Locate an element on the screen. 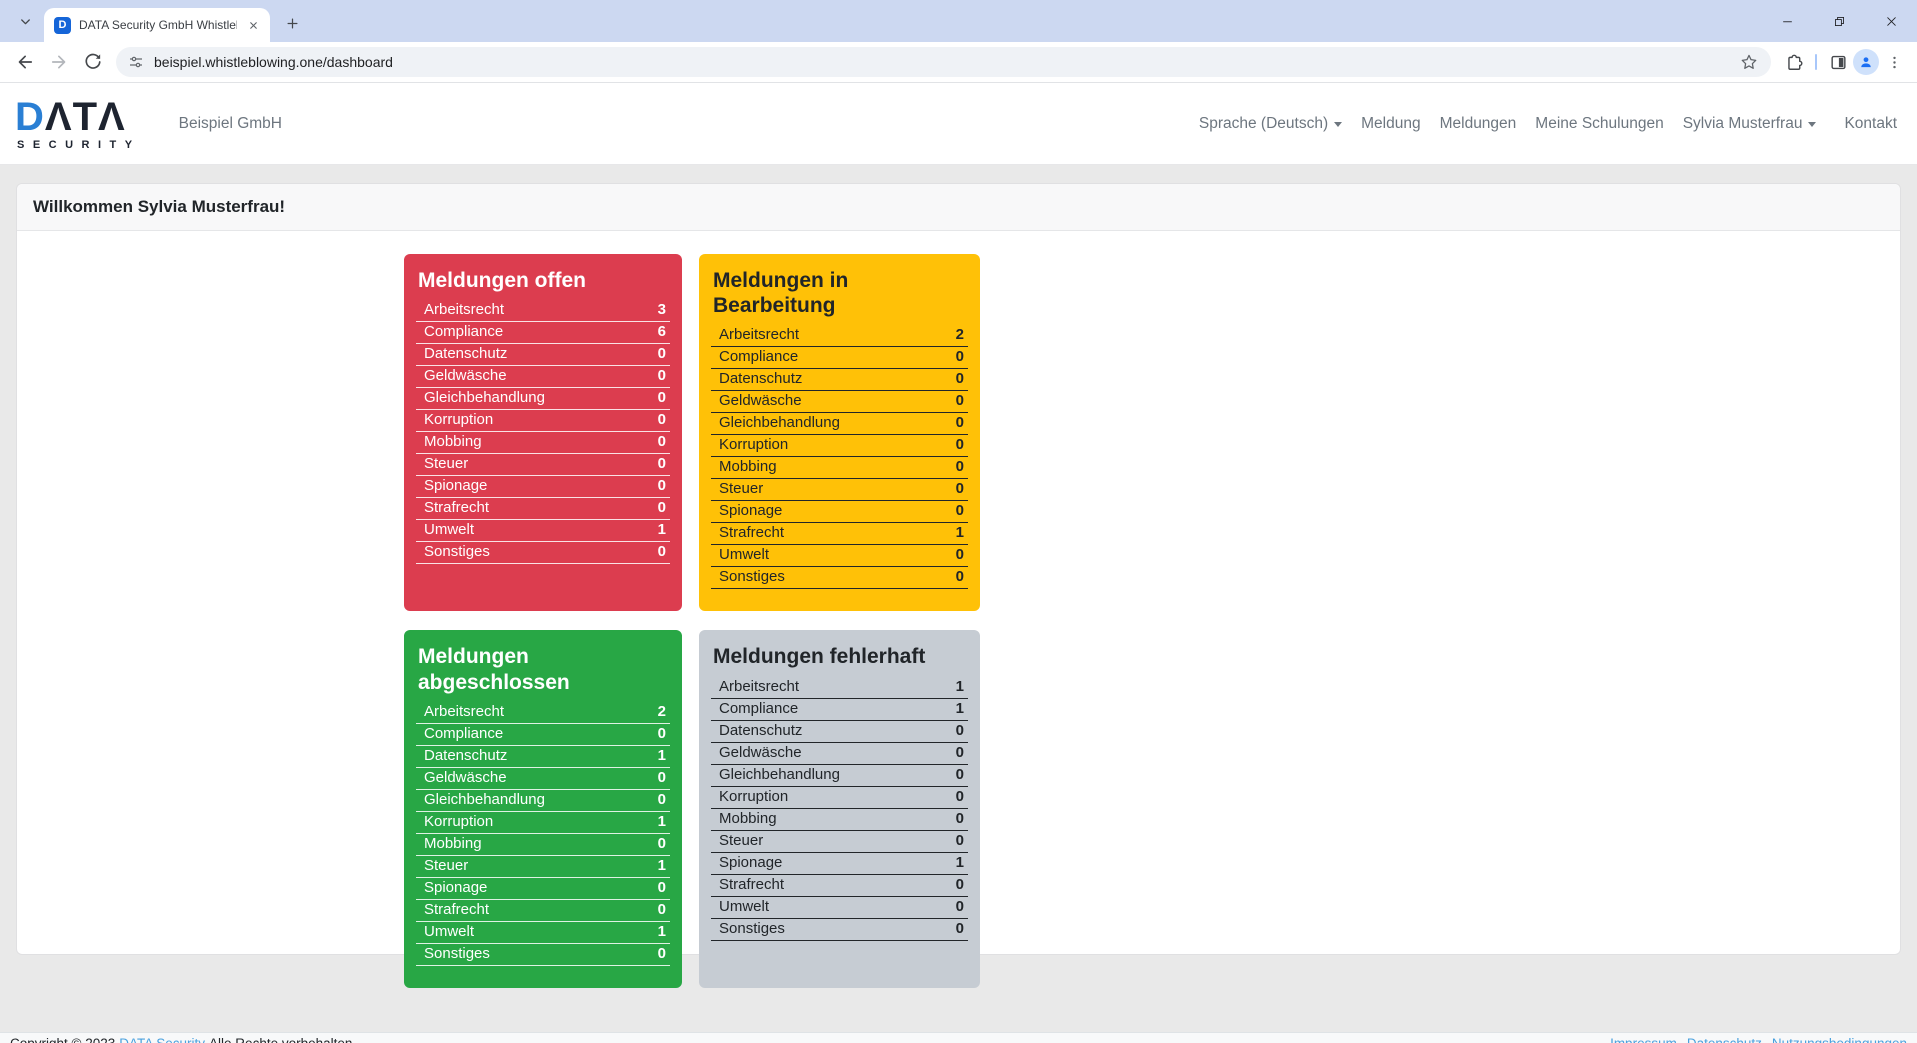 Image resolution: width=1917 pixels, height=1043 pixels. caret-down-icon is located at coordinates (1338, 124).